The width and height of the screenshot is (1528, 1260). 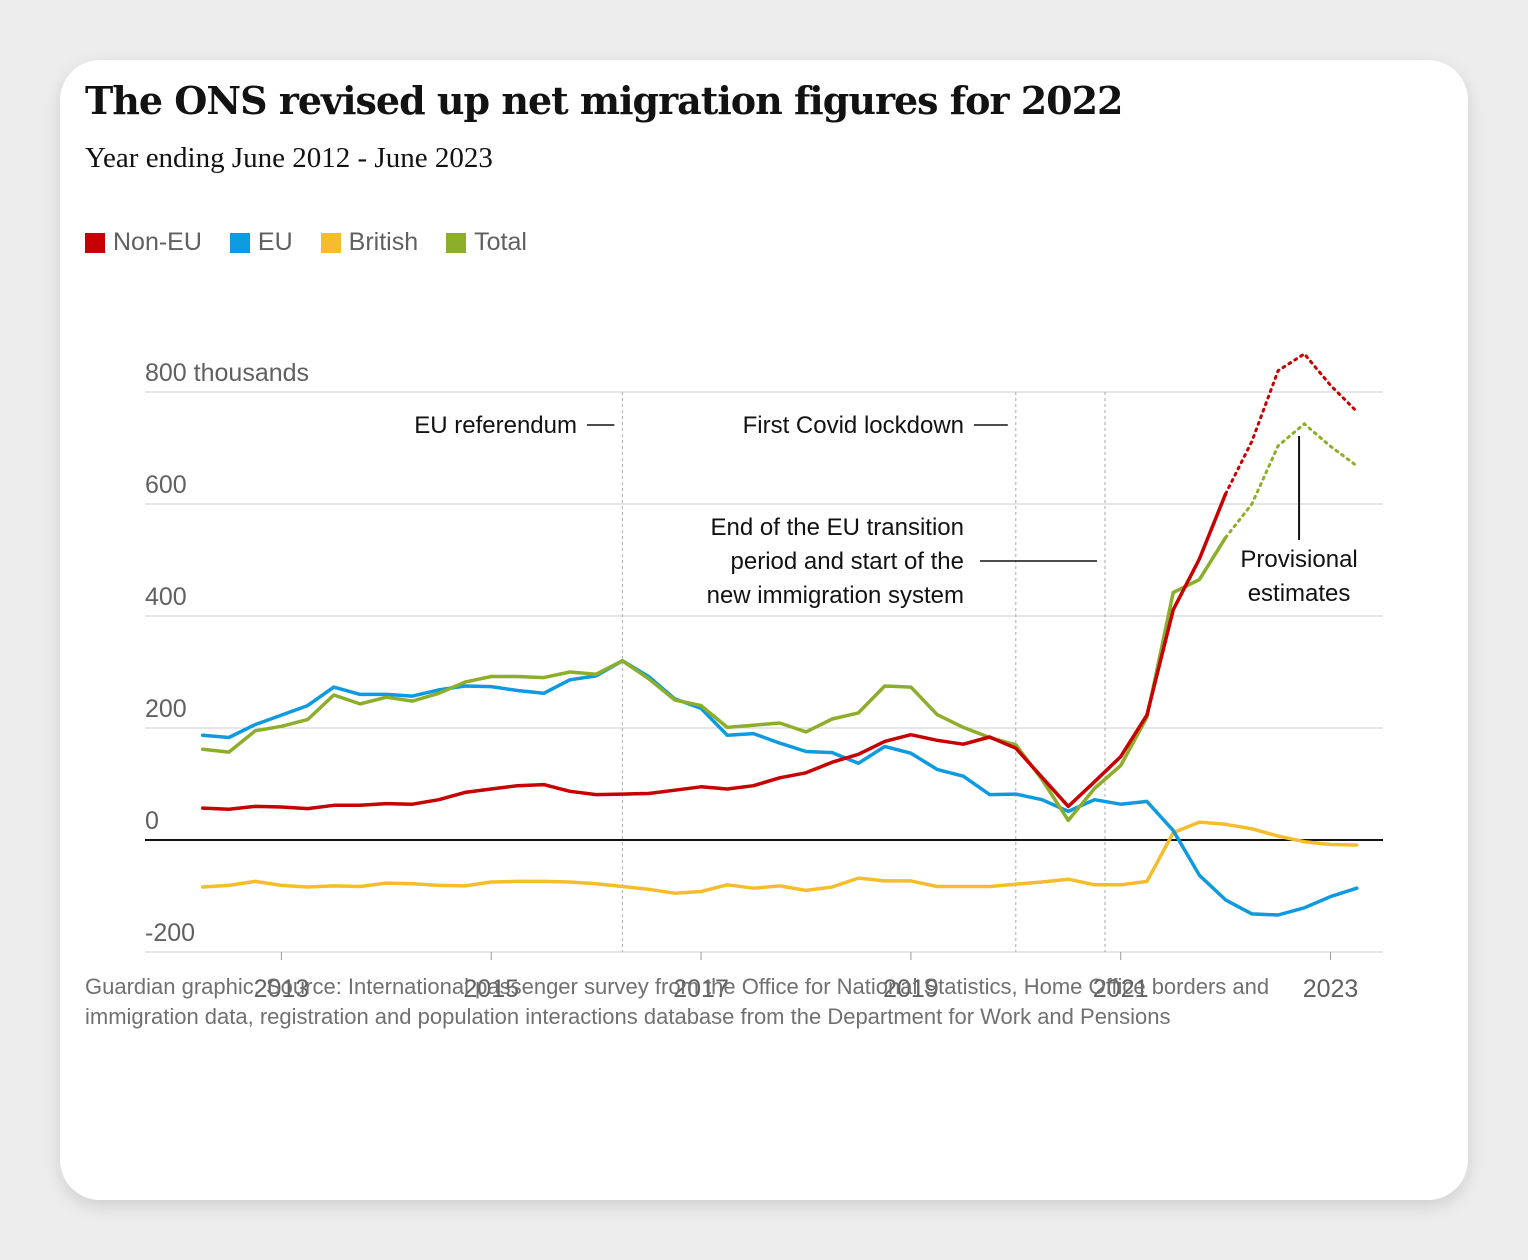 What do you see at coordinates (1331, 989) in the screenshot?
I see `x-tick-label-2023: 2023` at bounding box center [1331, 989].